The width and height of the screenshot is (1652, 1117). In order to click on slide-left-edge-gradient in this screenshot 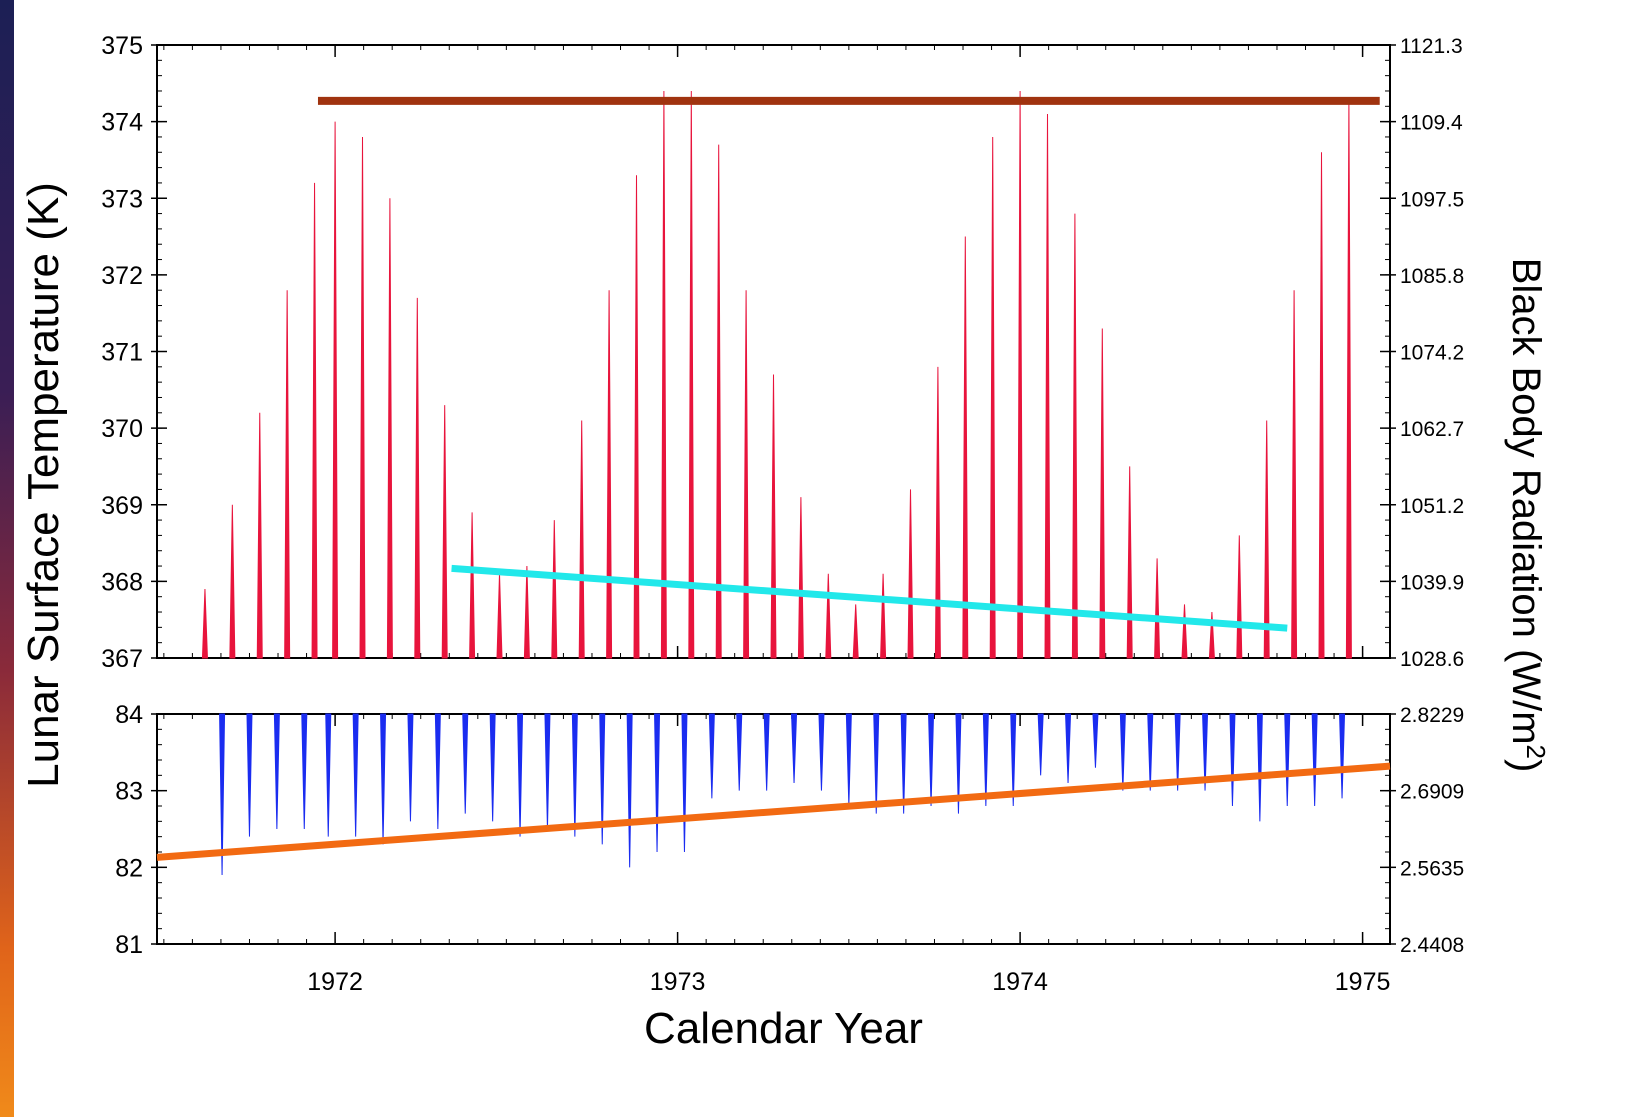, I will do `click(7, 558)`.